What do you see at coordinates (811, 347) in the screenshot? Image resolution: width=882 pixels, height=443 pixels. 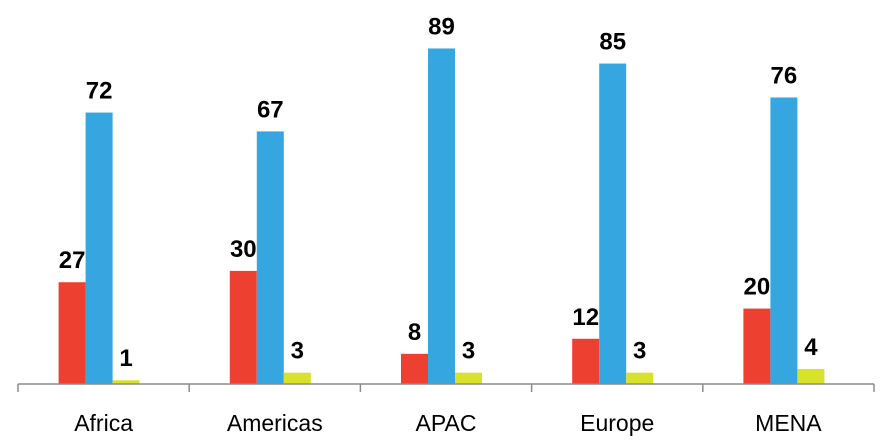 I see `value-label-mena-series-3: 4` at bounding box center [811, 347].